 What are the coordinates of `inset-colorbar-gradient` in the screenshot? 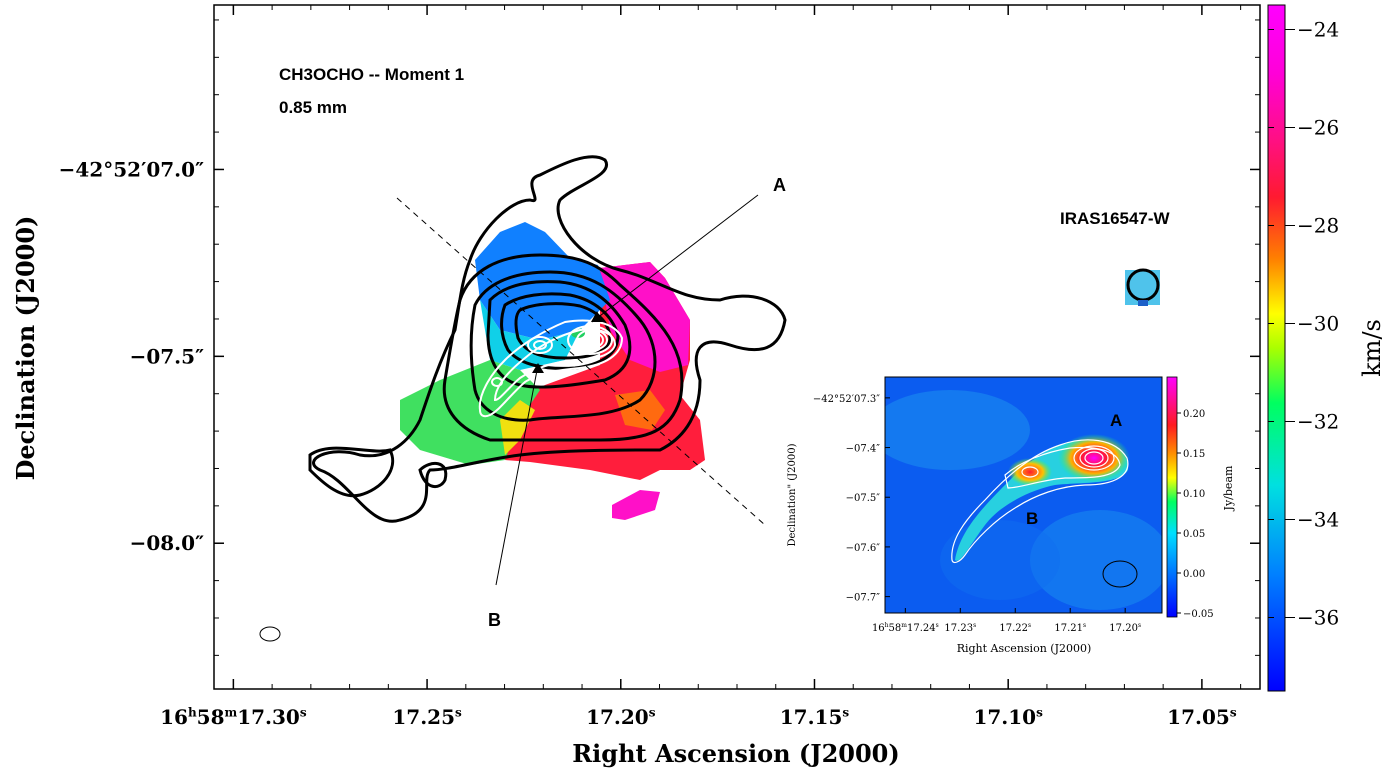 It's located at (1172, 497).